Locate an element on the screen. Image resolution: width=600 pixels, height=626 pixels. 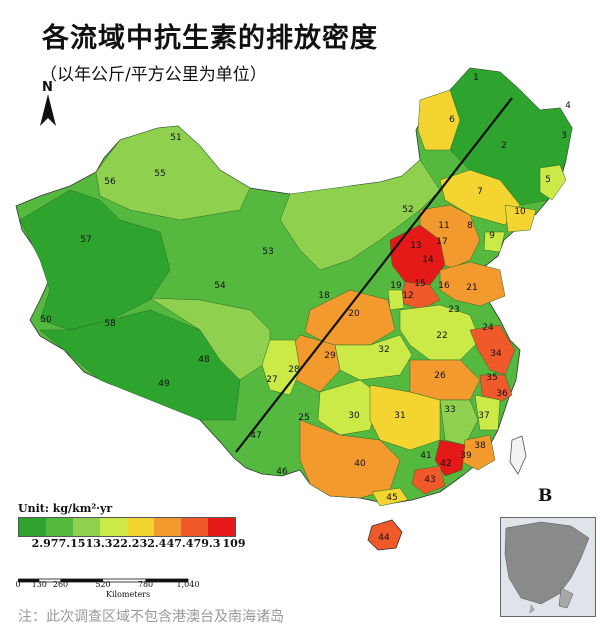
basin-label-56: 56 is located at coordinates (110, 182).